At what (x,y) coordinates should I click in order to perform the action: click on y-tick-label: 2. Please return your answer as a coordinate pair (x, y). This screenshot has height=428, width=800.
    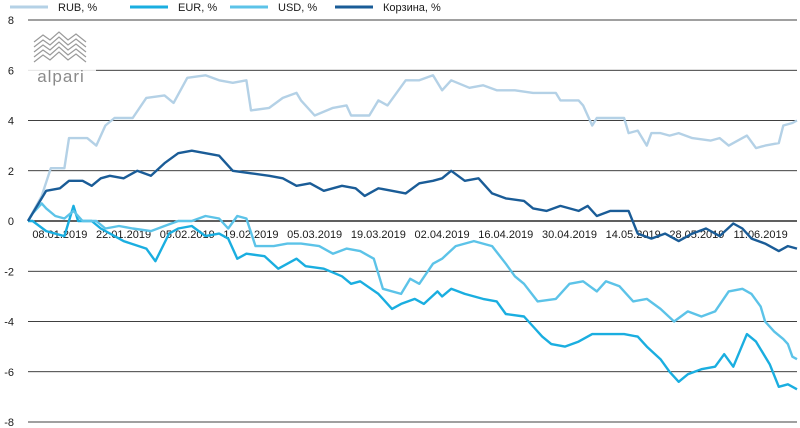
    Looking at the image, I should click on (11, 172).